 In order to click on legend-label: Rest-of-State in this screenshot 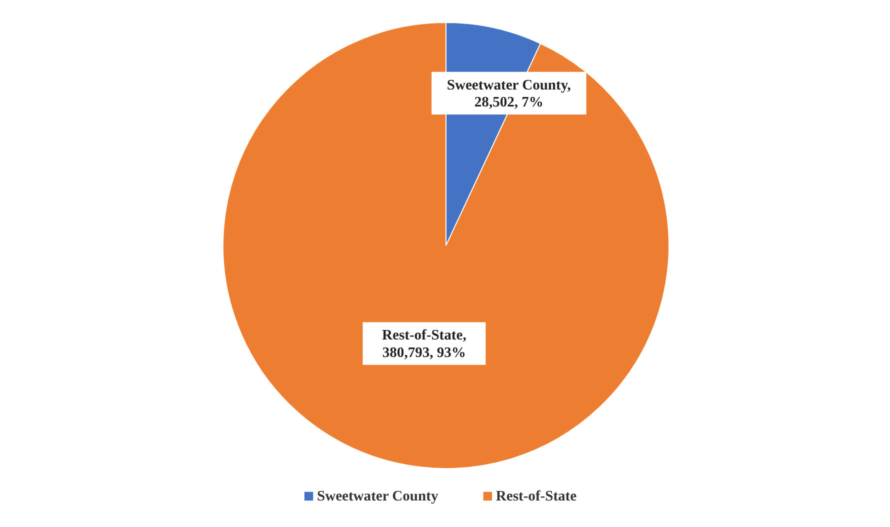, I will do `click(537, 496)`.